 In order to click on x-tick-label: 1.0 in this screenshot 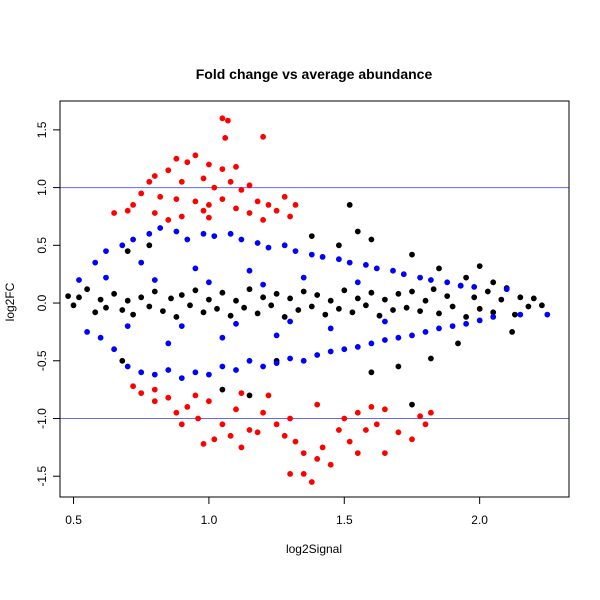, I will do `click(209, 520)`.